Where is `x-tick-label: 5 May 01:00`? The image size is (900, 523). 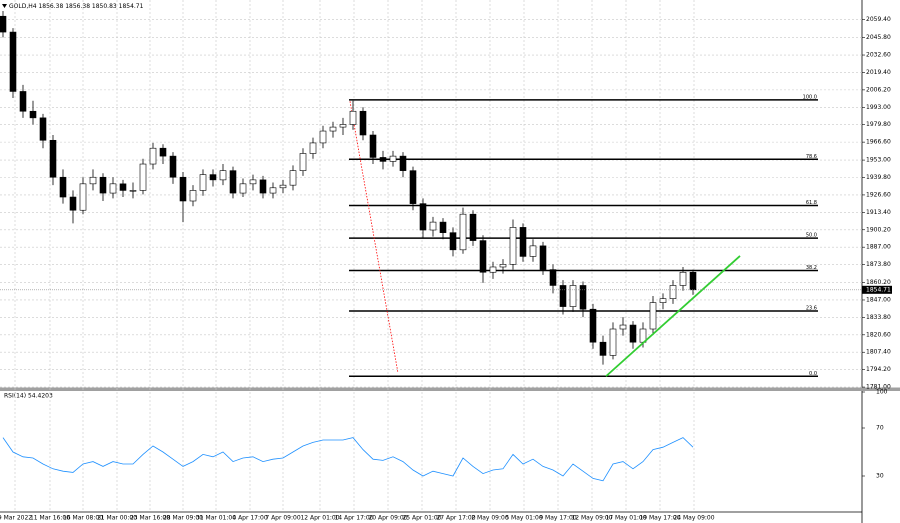
x-tick-label: 5 May 01:00 is located at coordinates (524, 518).